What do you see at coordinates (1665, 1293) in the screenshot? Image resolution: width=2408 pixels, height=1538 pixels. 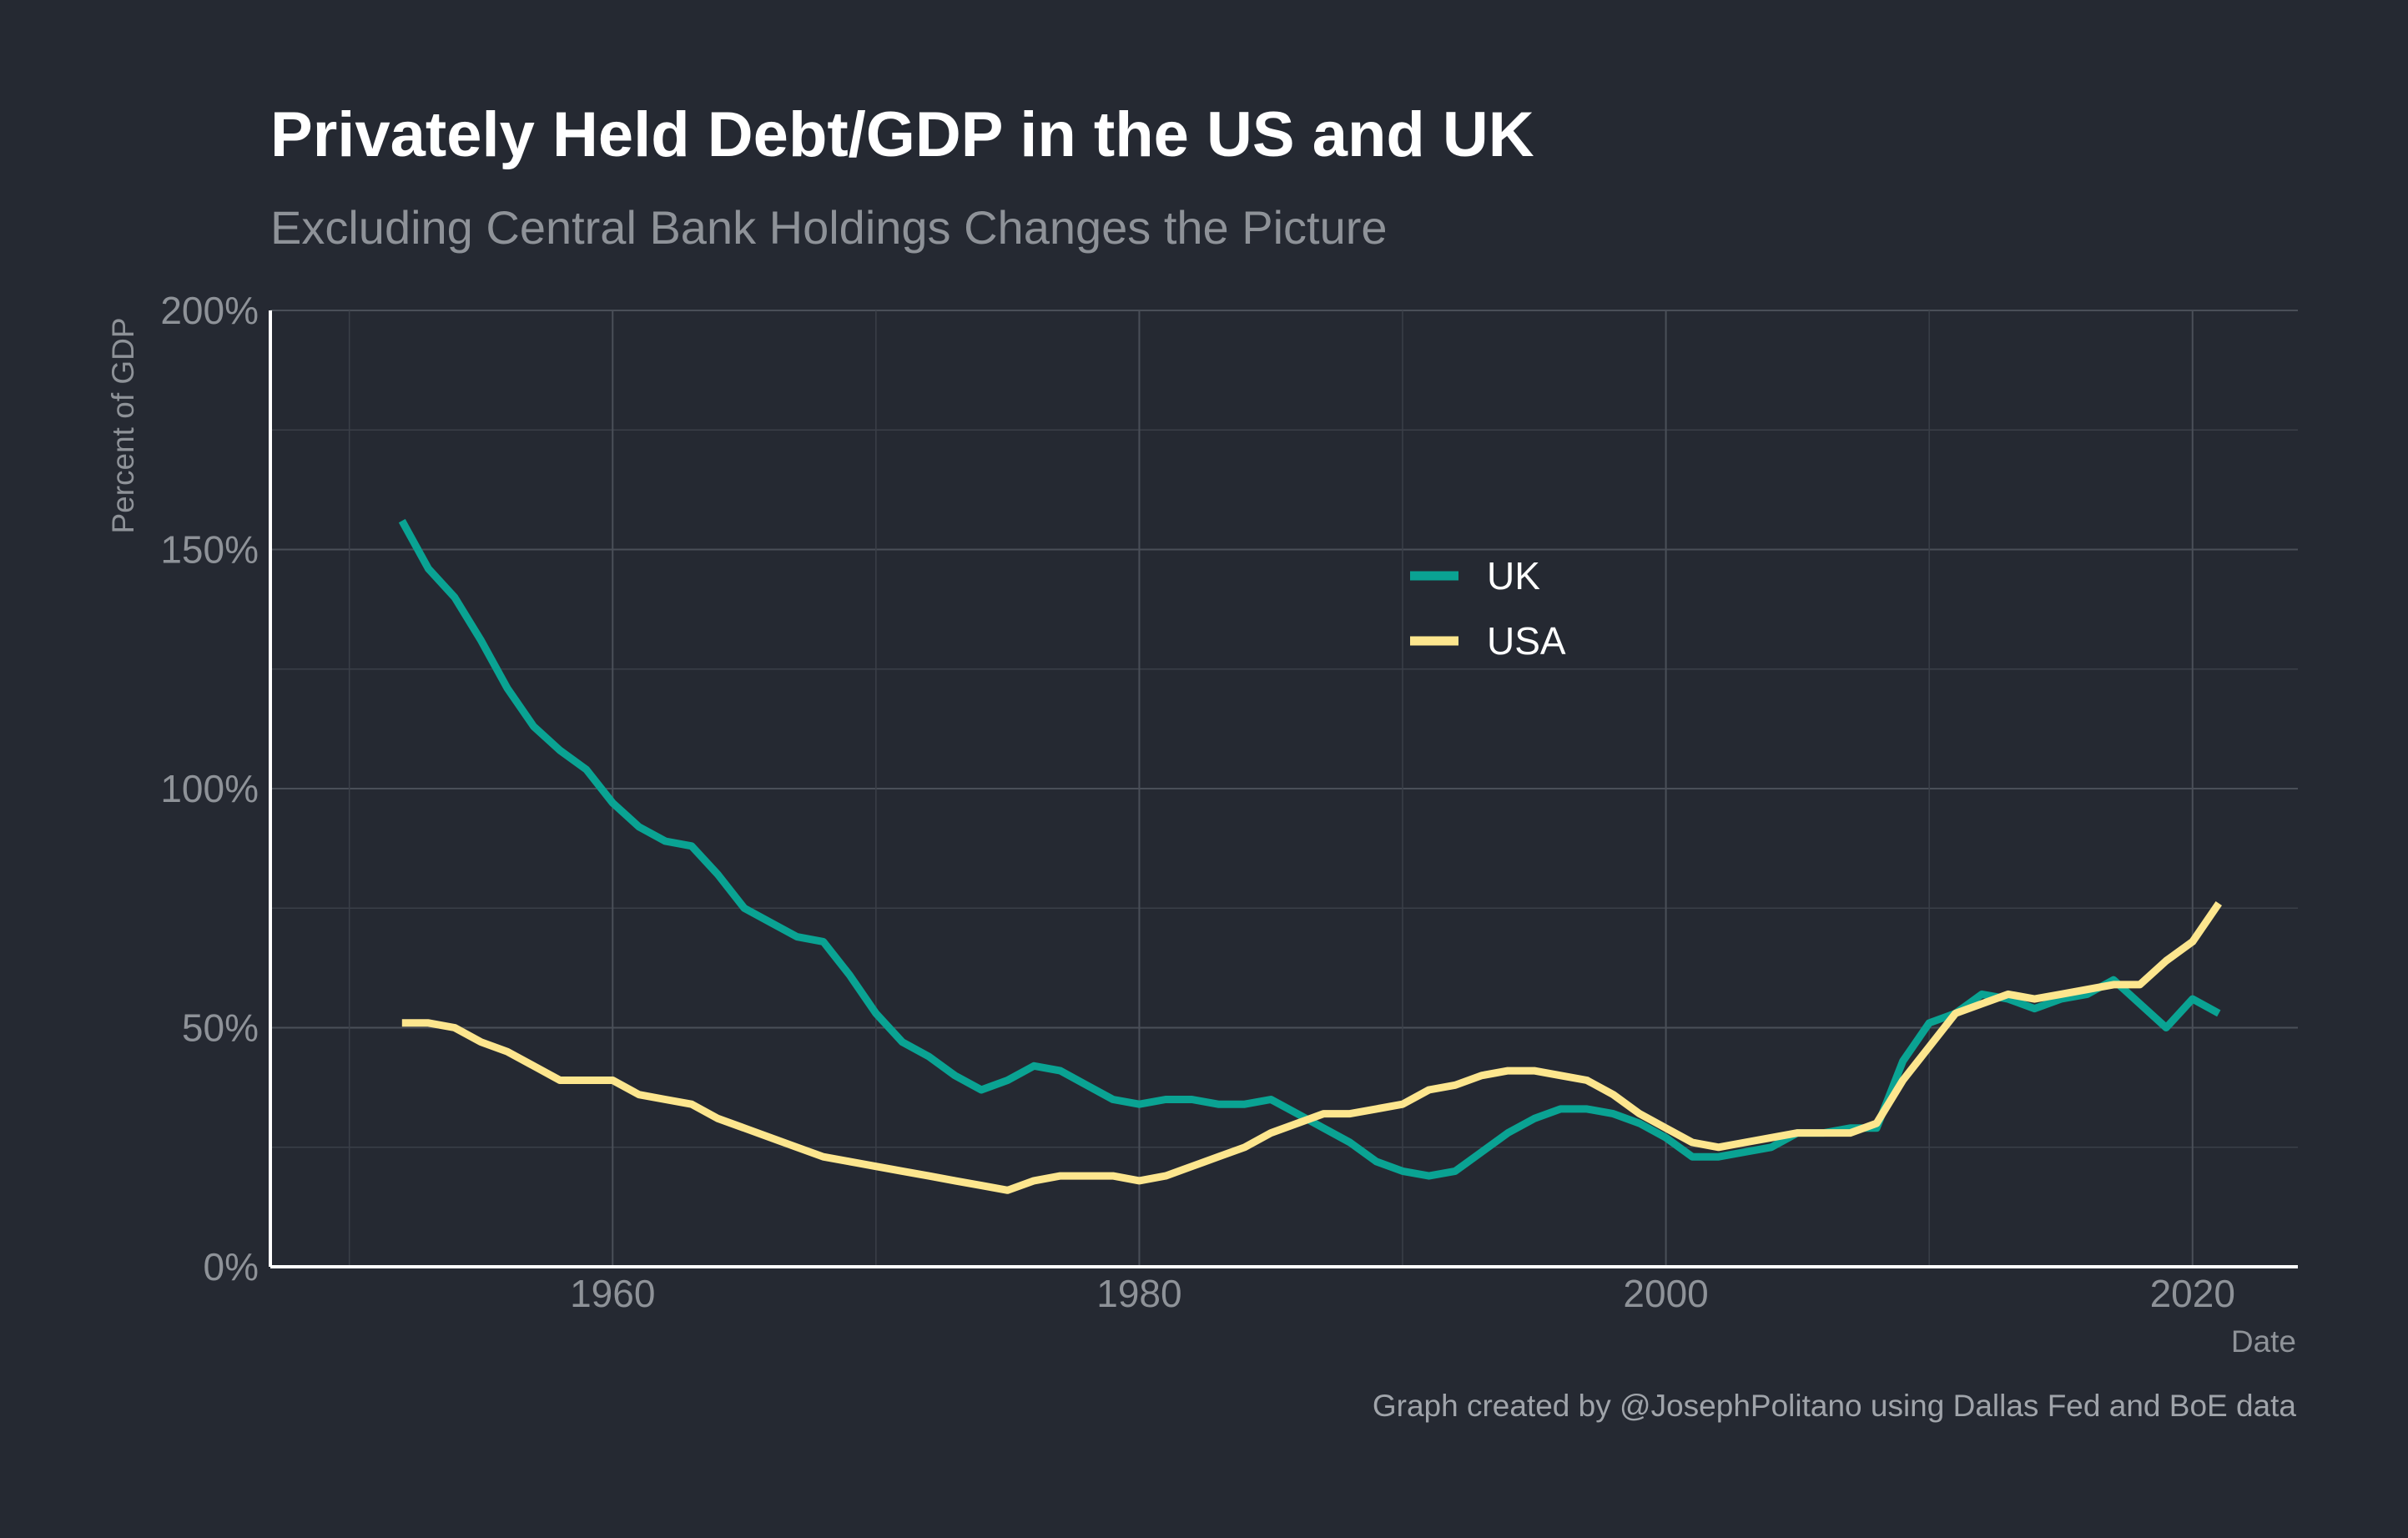 I see `x-tick-label: 2000` at bounding box center [1665, 1293].